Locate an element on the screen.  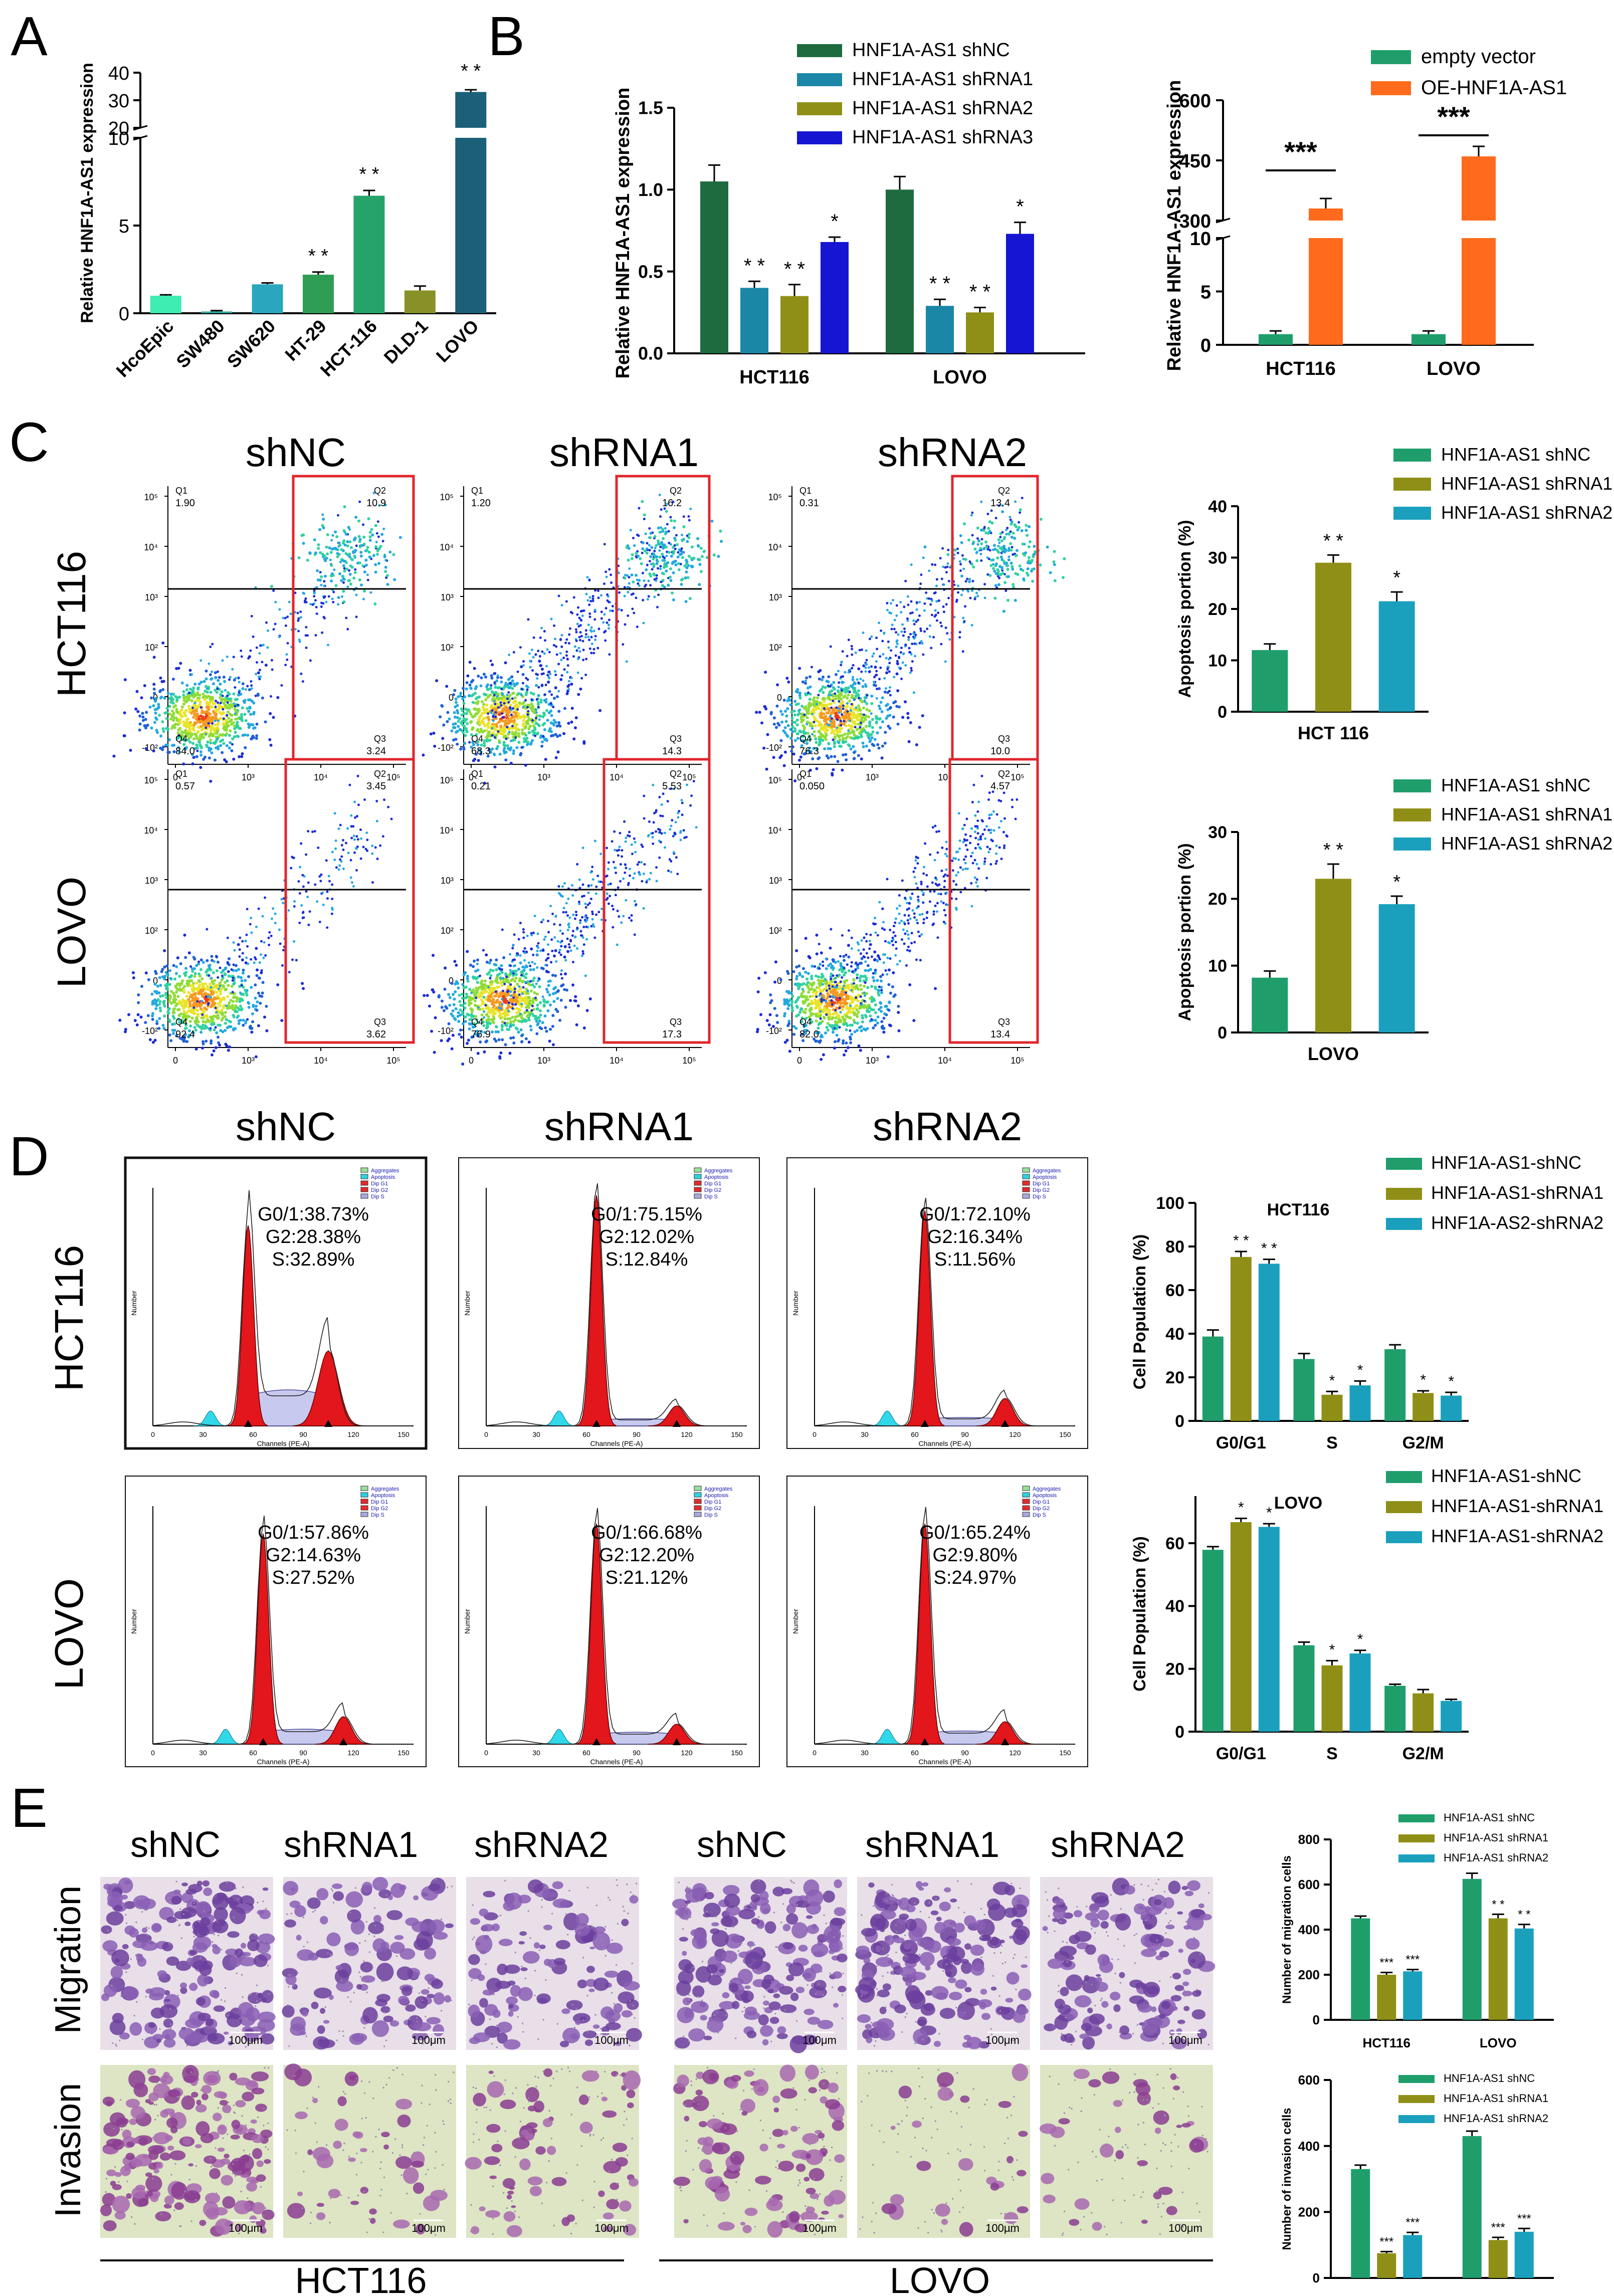
panelB2-legend-entry: empty vector is located at coordinates (1478, 57).